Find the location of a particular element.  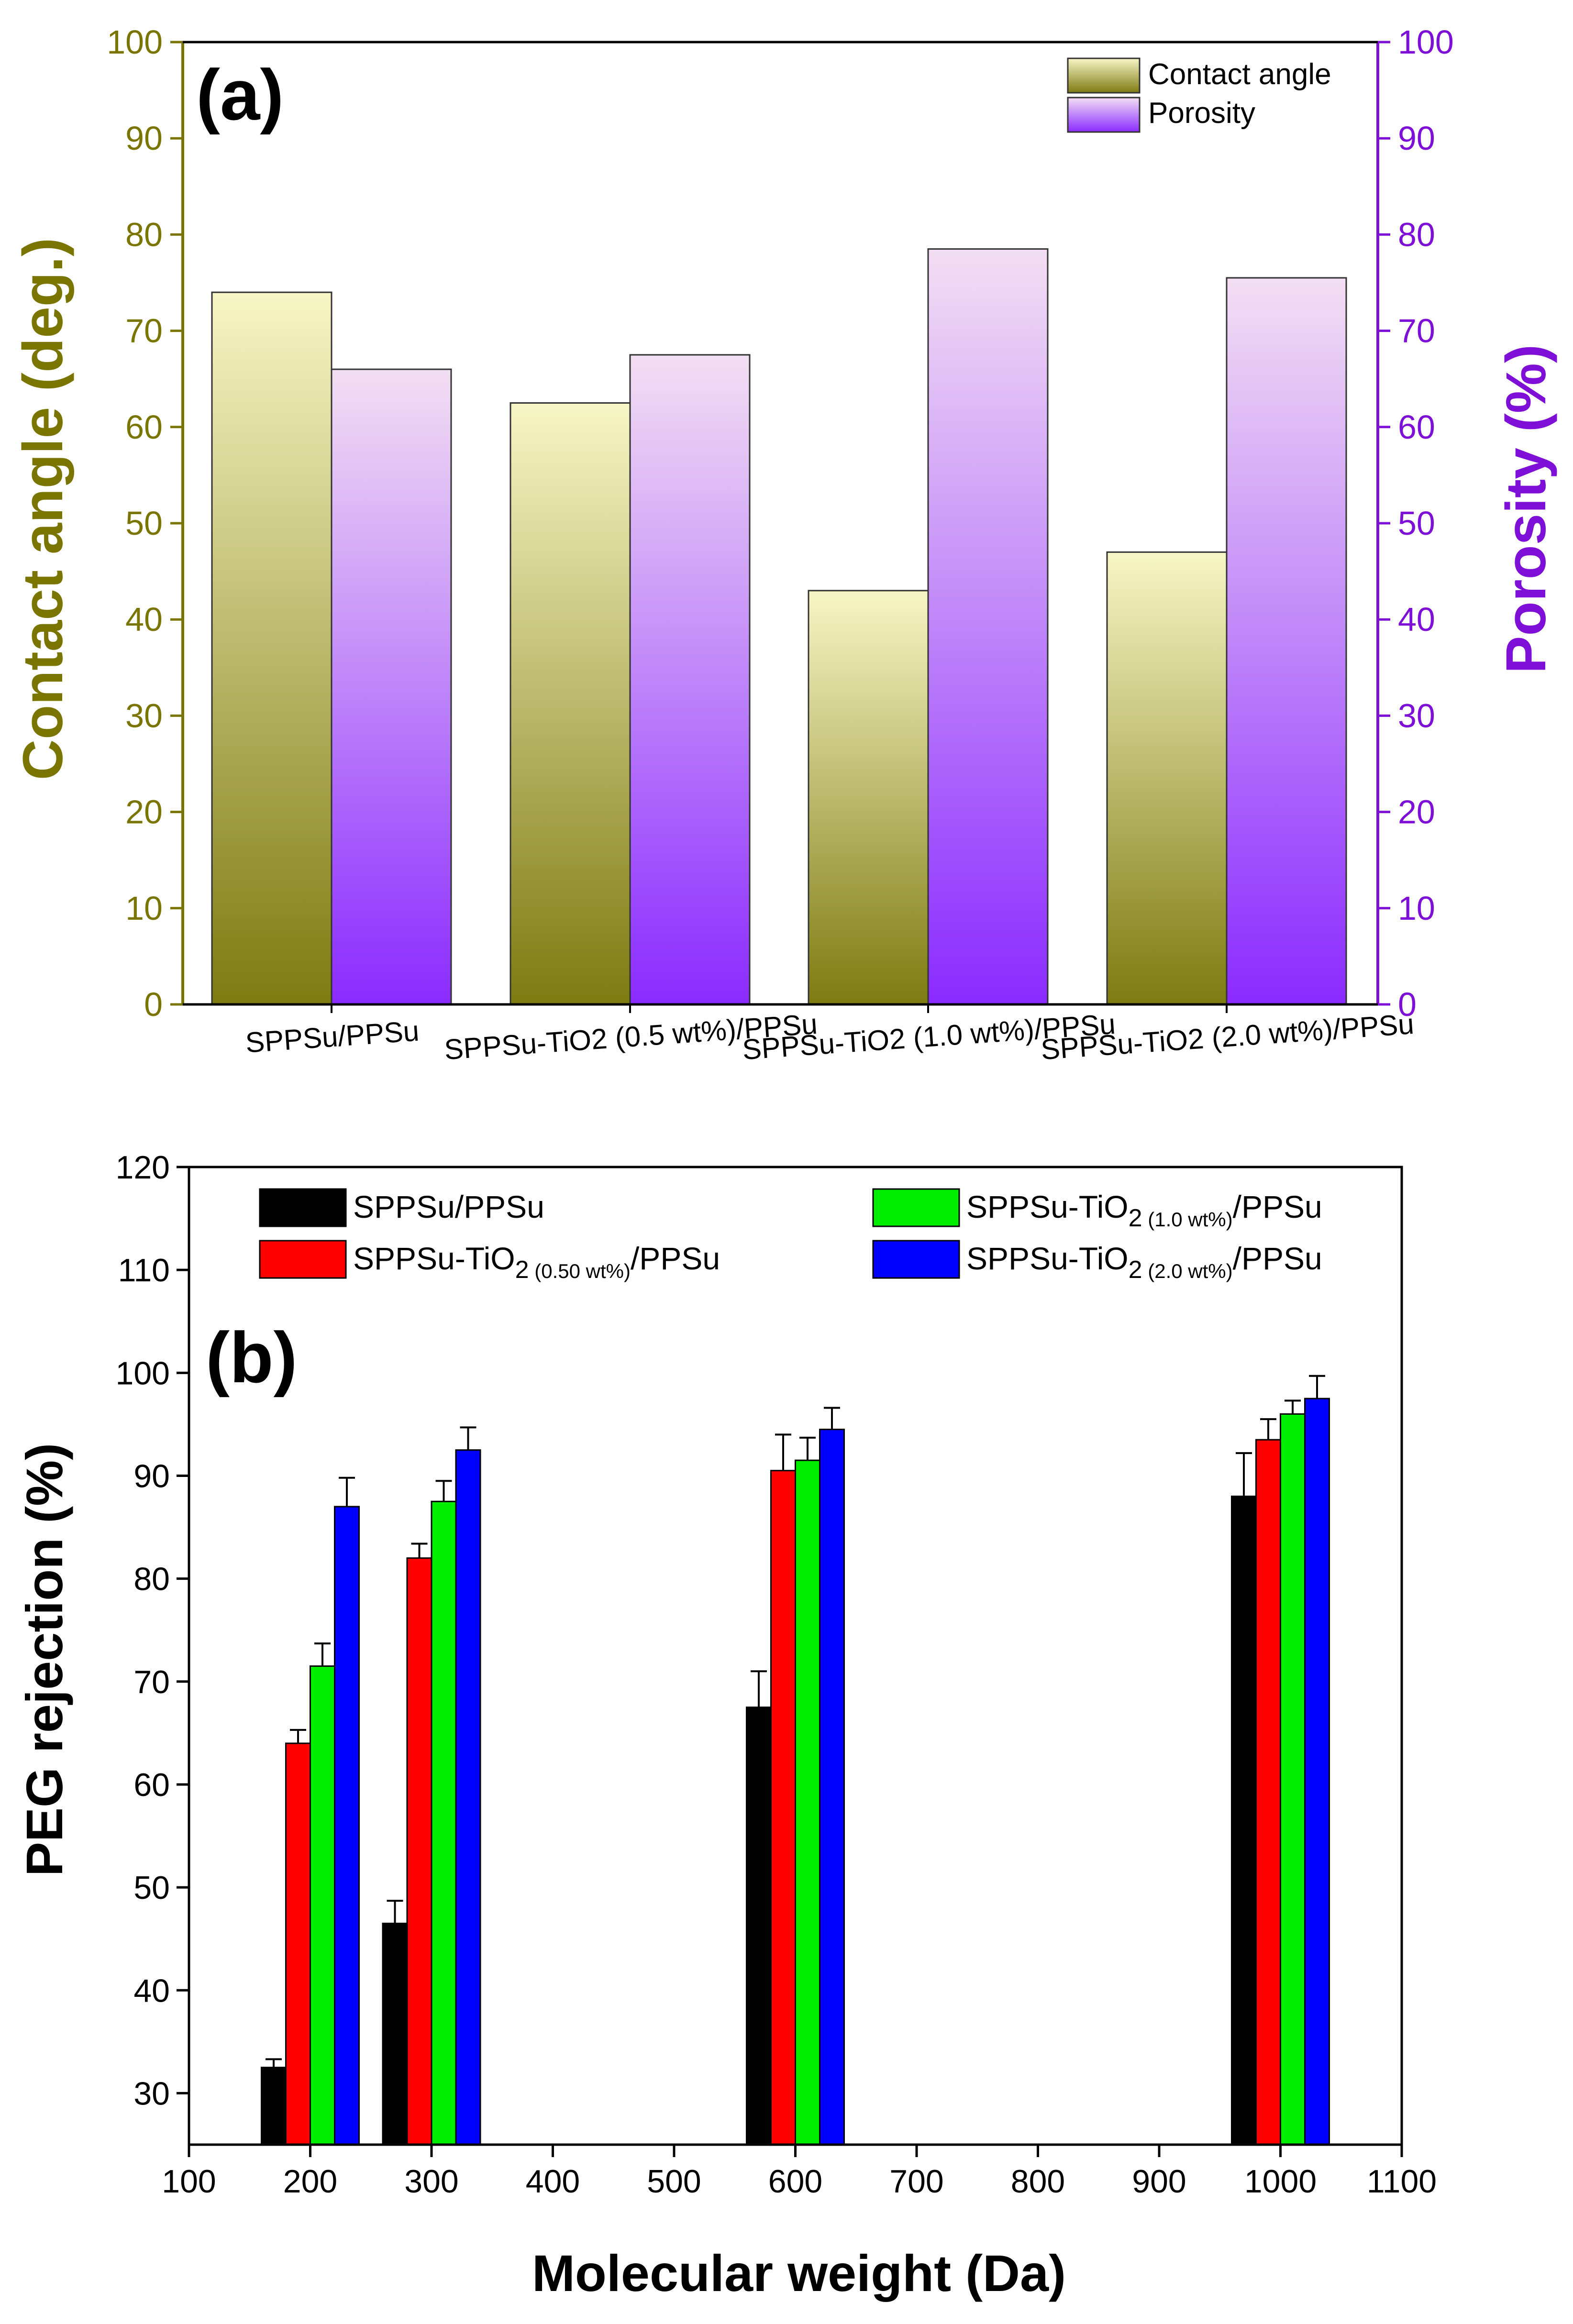

panel-b-y-axis-title: PEG rejection (%) is located at coordinates (44, 1659).